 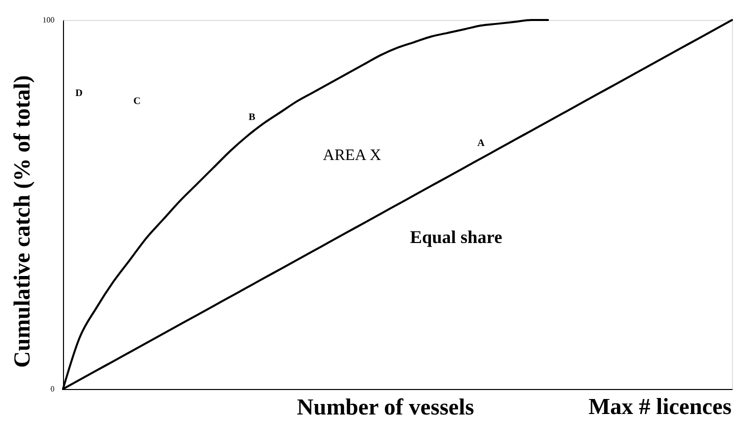 I want to click on annotation: AREA X, so click(x=352, y=155).